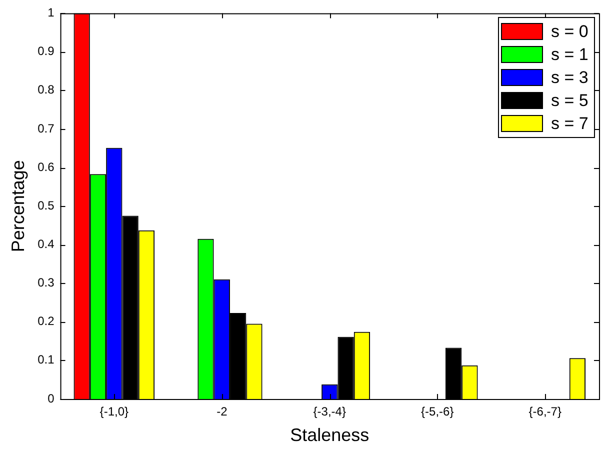  What do you see at coordinates (46, 128) in the screenshot?
I see `y-tick-label: 0.7` at bounding box center [46, 128].